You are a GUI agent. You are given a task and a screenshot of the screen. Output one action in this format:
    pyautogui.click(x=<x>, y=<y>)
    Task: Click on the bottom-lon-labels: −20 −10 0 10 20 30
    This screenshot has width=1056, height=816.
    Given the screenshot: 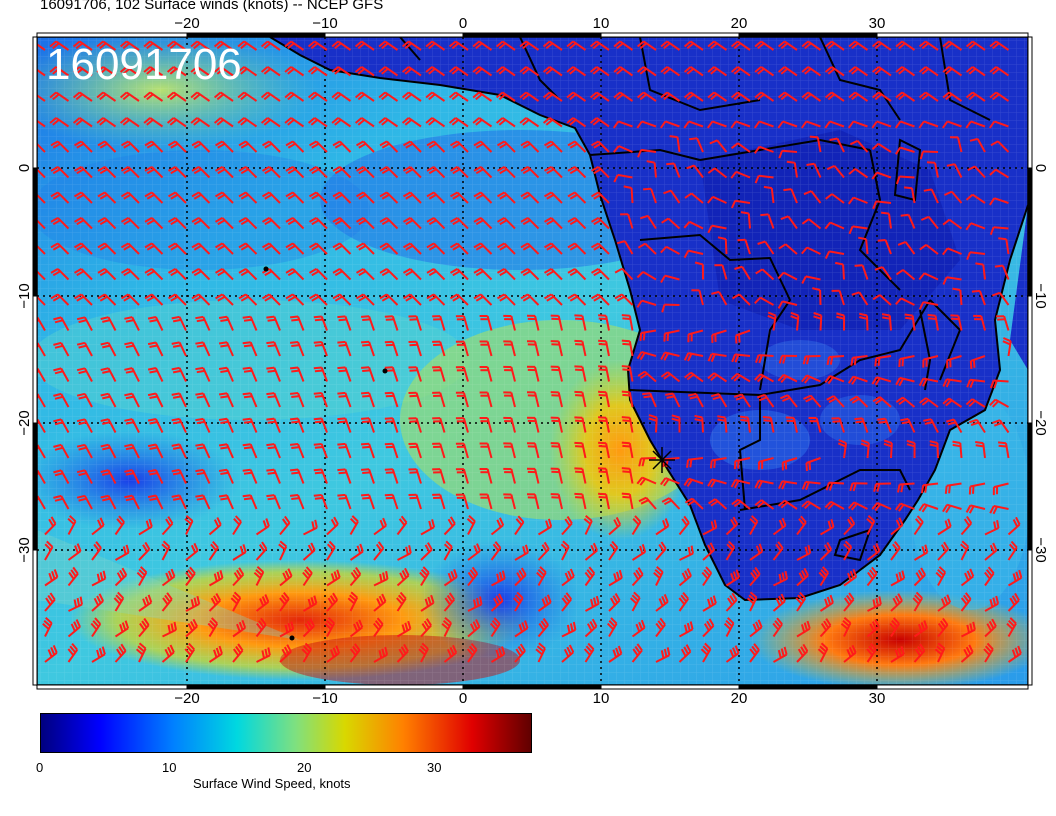 What is the action you would take?
    pyautogui.click(x=529, y=698)
    